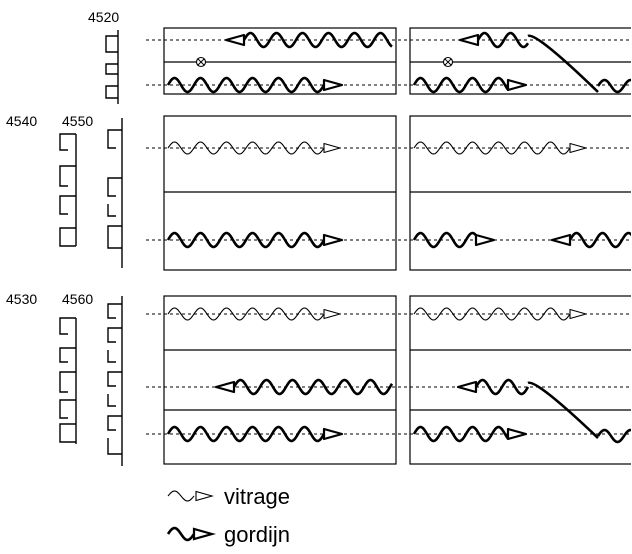  What do you see at coordinates (493, 387) in the screenshot?
I see `r3r-gordijn-top` at bounding box center [493, 387].